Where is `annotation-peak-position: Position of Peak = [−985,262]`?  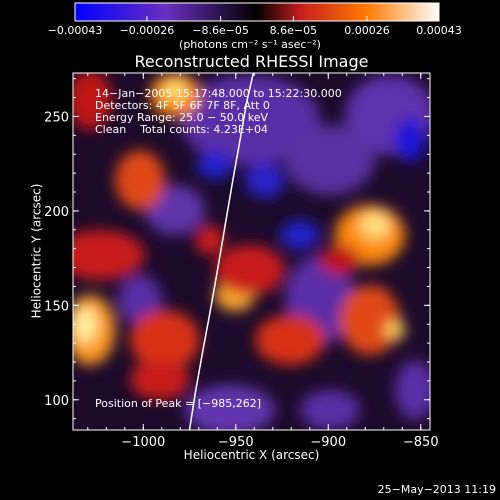
annotation-peak-position: Position of Peak = [−985,262] is located at coordinates (178, 403).